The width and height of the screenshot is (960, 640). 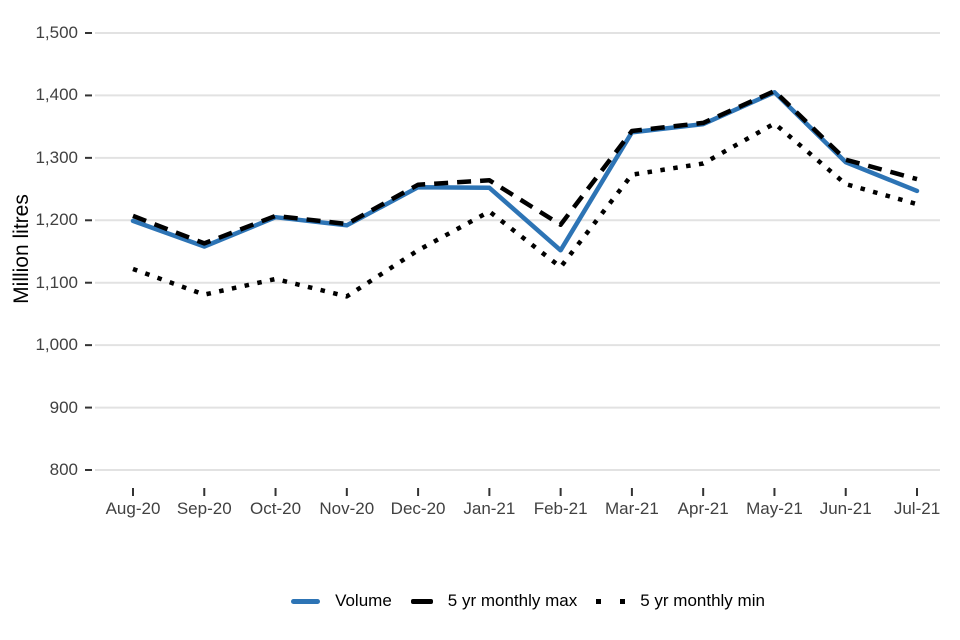 I want to click on y-tick-label: 900, so click(x=63, y=407).